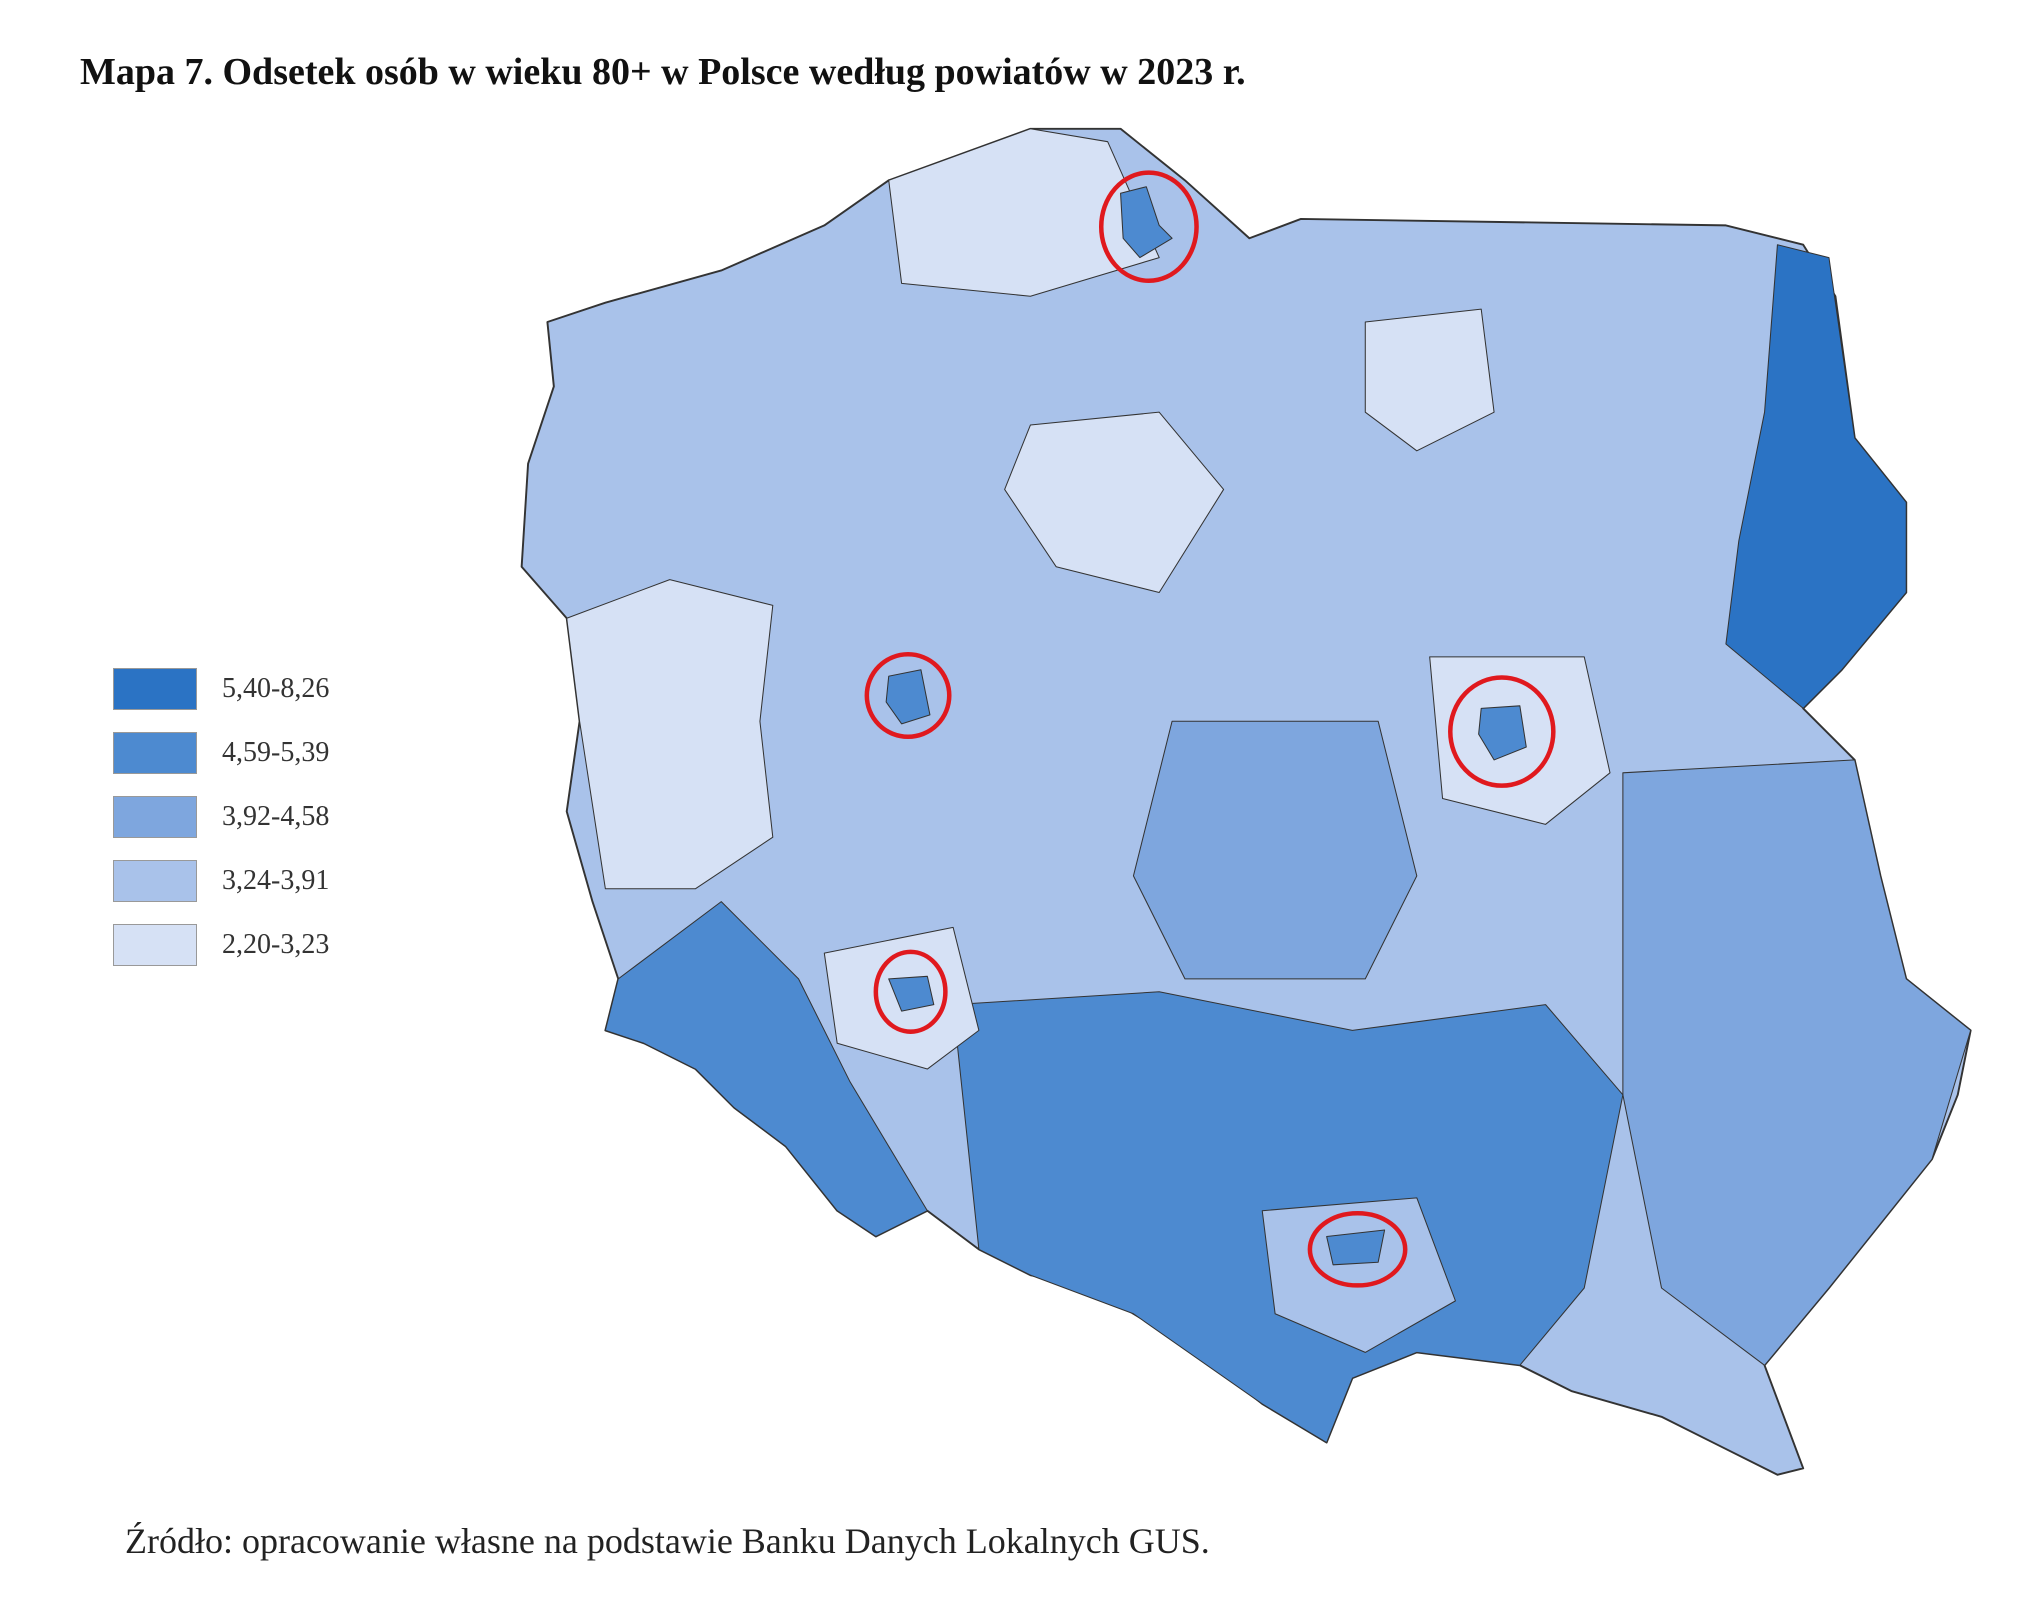 This screenshot has width=2020, height=1603. Describe the element at coordinates (221, 881) in the screenshot. I see `legend-item: 3,24-3,91` at that location.